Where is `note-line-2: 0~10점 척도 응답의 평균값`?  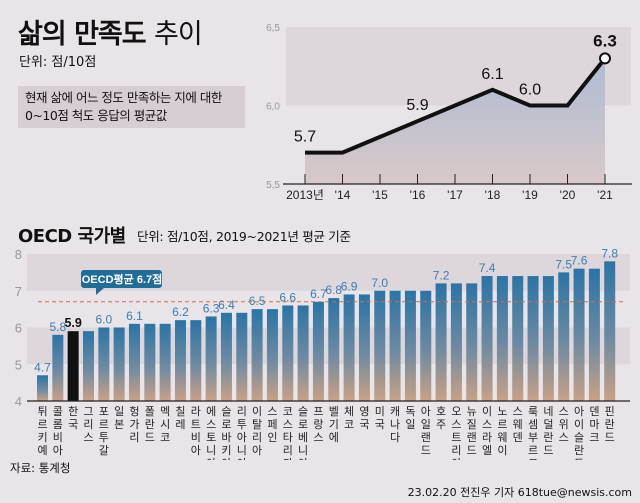
note-line-2: 0~10점 척도 응답의 평균값 is located at coordinates (96, 115).